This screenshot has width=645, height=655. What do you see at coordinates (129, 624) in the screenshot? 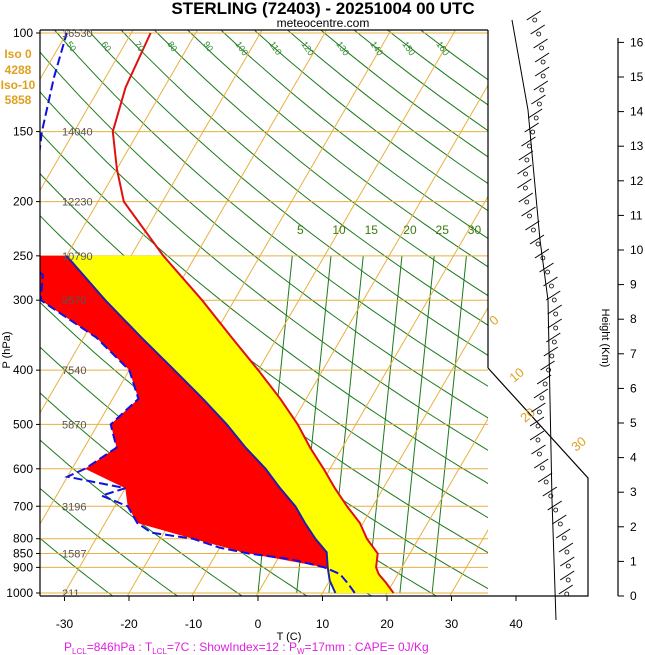
I see `temperature-tick-label--20: -20` at bounding box center [129, 624].